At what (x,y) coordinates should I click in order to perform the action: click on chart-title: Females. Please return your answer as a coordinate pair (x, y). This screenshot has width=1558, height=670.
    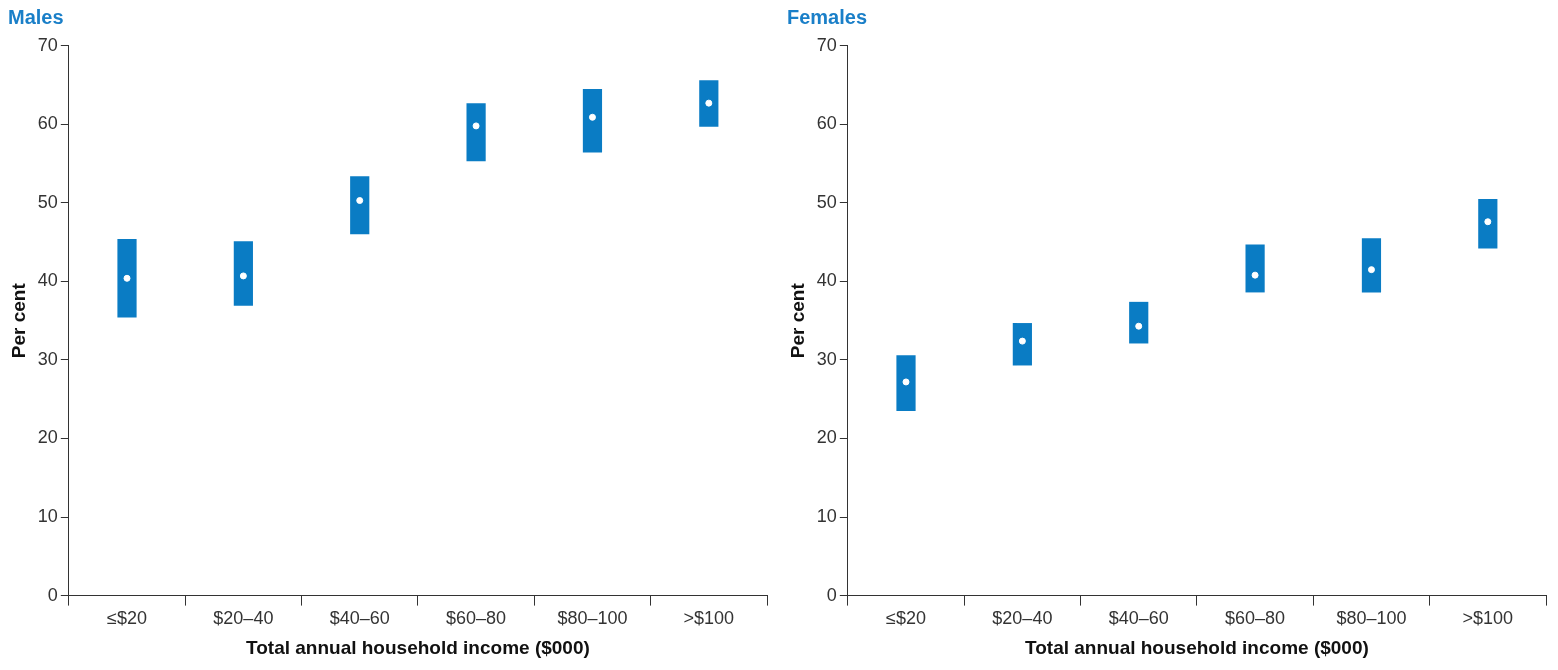
    Looking at the image, I should click on (827, 17).